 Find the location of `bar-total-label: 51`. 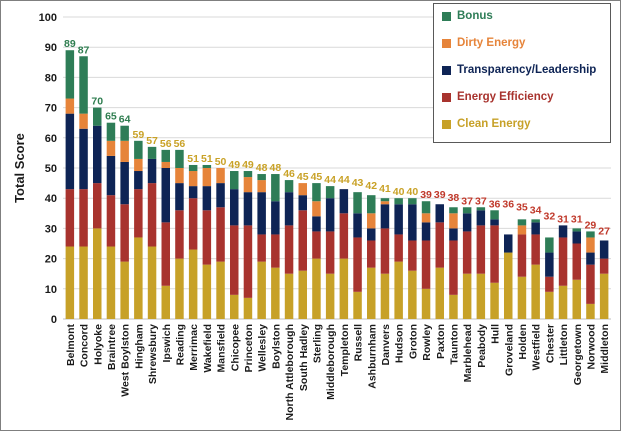

bar-total-label: 51 is located at coordinates (193, 159).